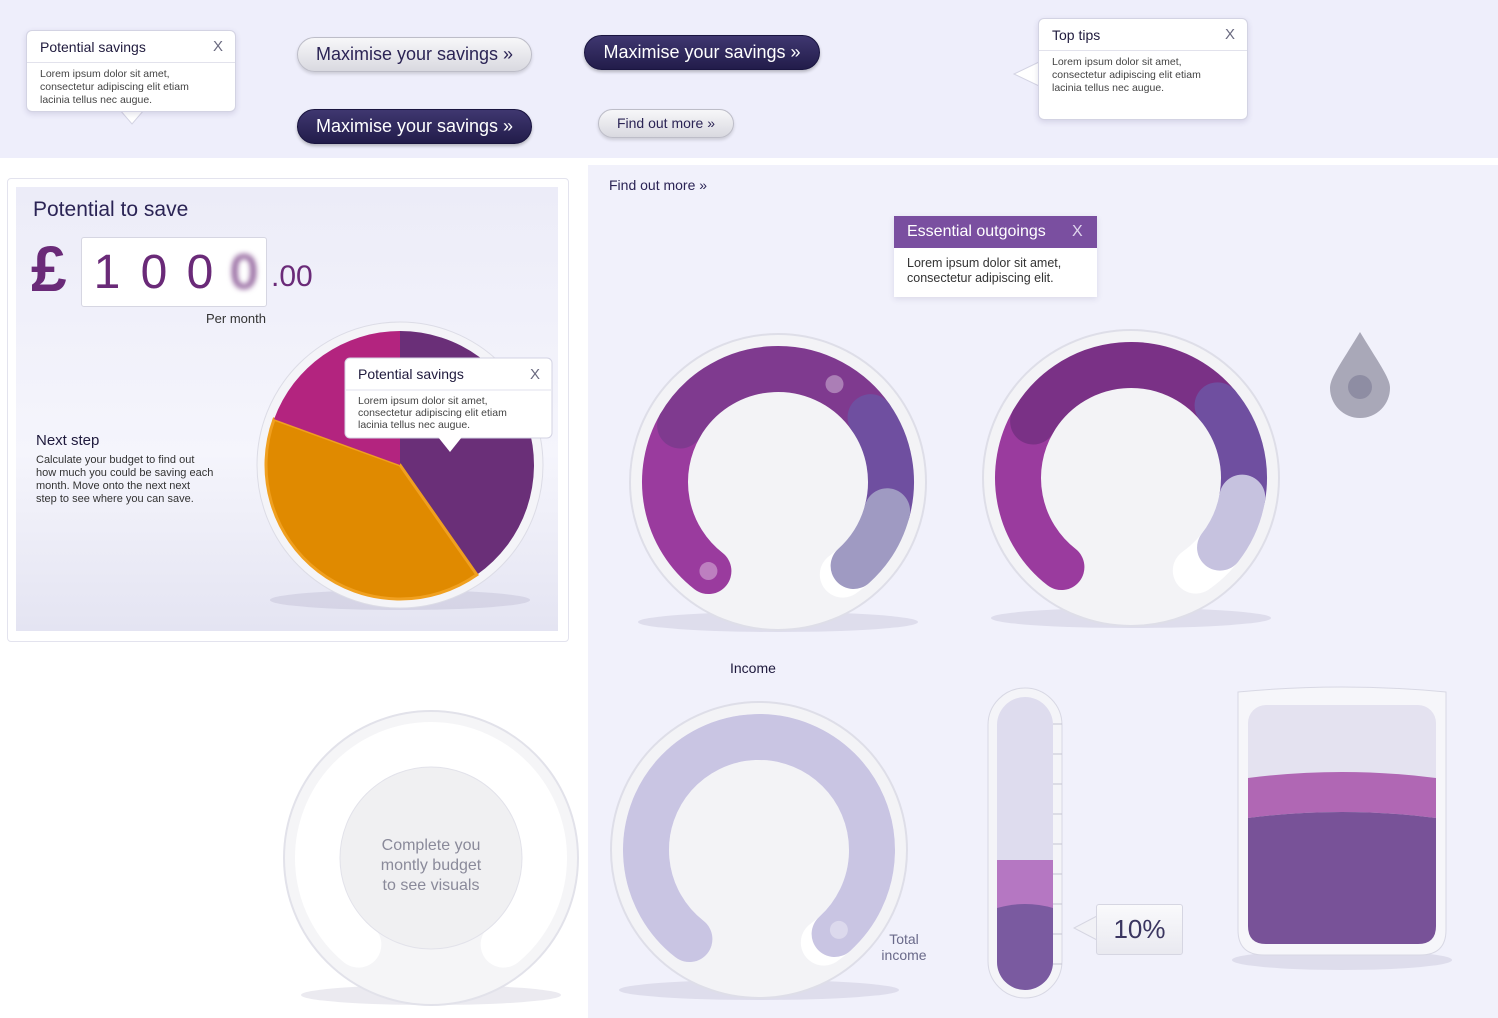  I want to click on text-line: consectetur adipiscing elit., so click(980, 278).